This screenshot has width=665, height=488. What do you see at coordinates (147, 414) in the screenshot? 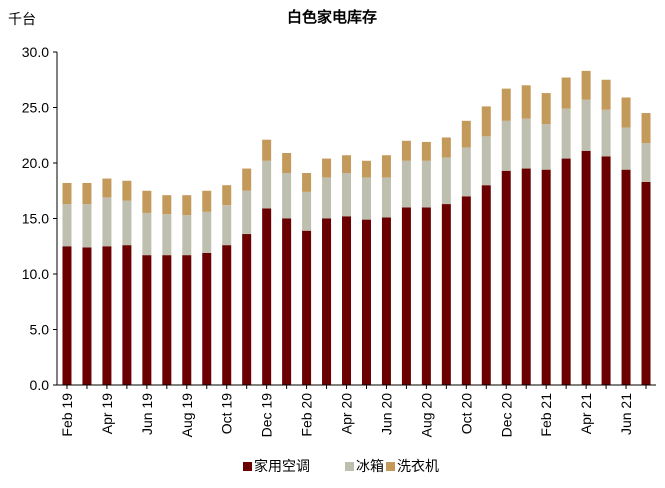
I see `x-tick-label: Jun 19` at bounding box center [147, 414].